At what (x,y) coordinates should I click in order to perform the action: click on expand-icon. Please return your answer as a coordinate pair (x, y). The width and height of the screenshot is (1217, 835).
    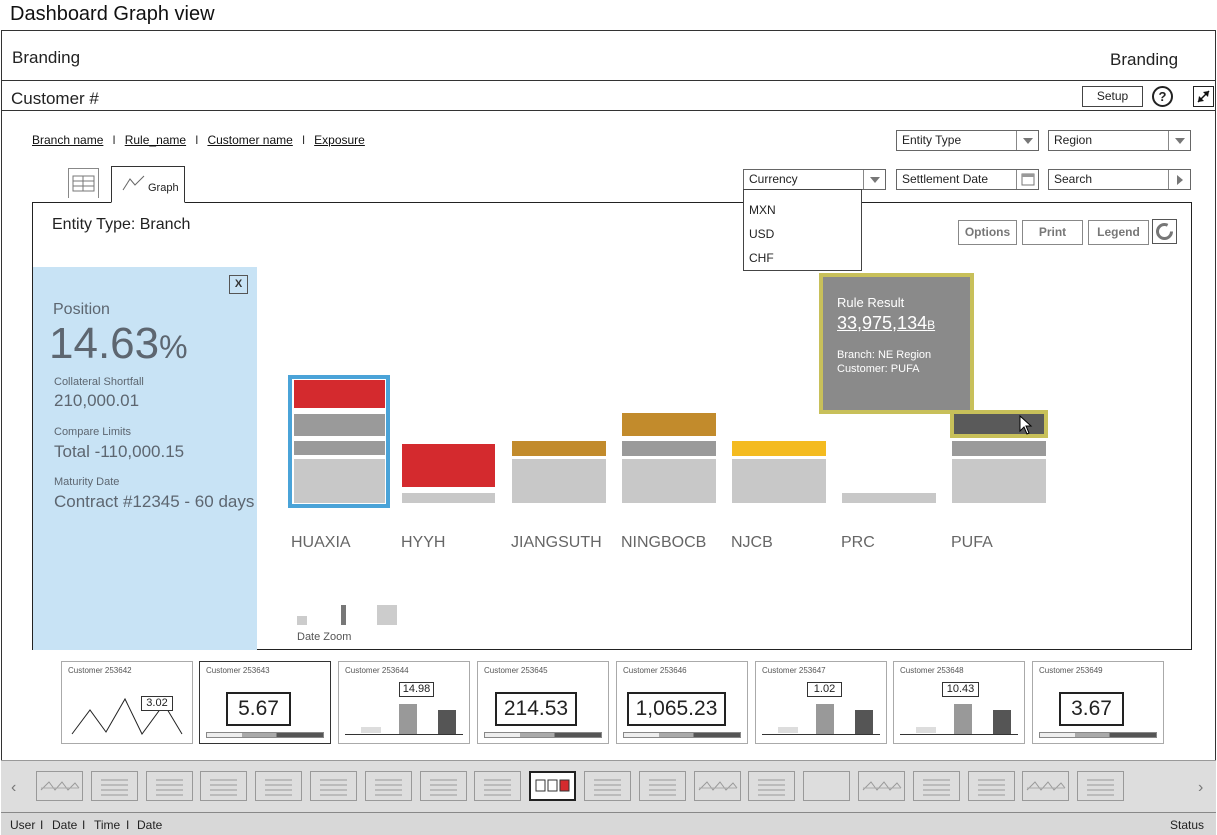
    Looking at the image, I should click on (1203, 96).